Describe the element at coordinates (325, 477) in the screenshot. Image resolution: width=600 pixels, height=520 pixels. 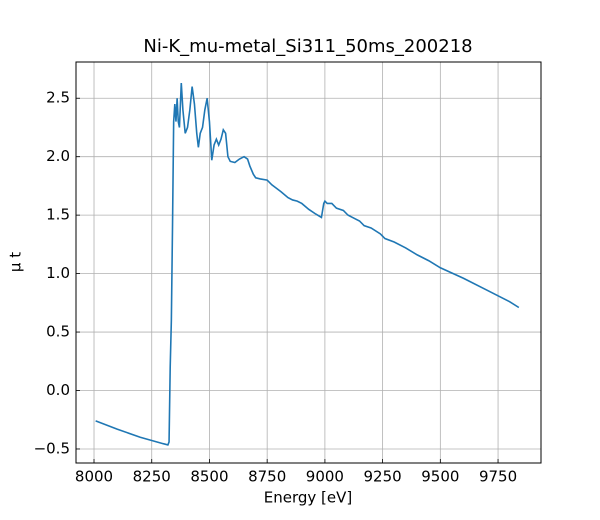
I see `x-tick-label: 9000` at that location.